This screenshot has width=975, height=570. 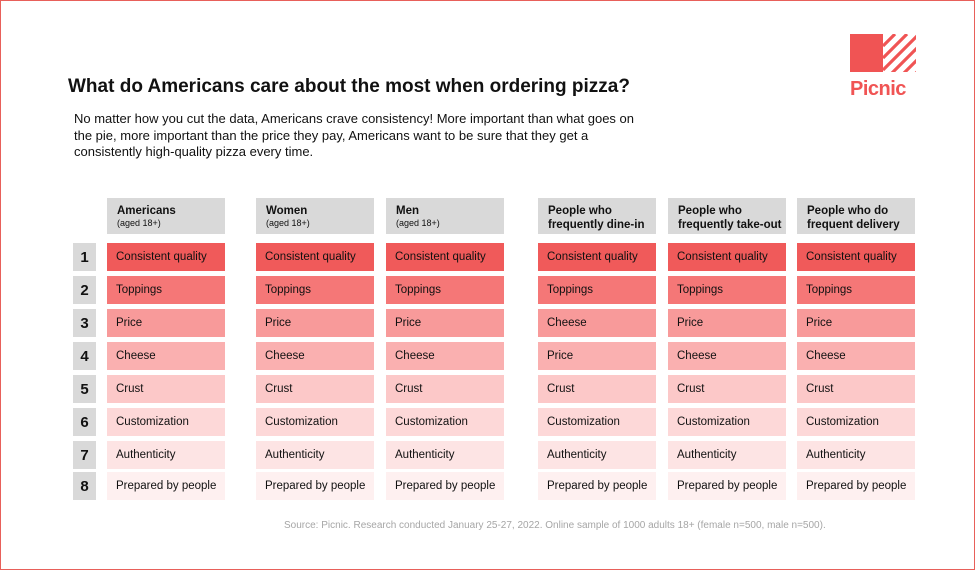 What do you see at coordinates (315, 216) in the screenshot?
I see `column-header: Women (aged 18+)` at bounding box center [315, 216].